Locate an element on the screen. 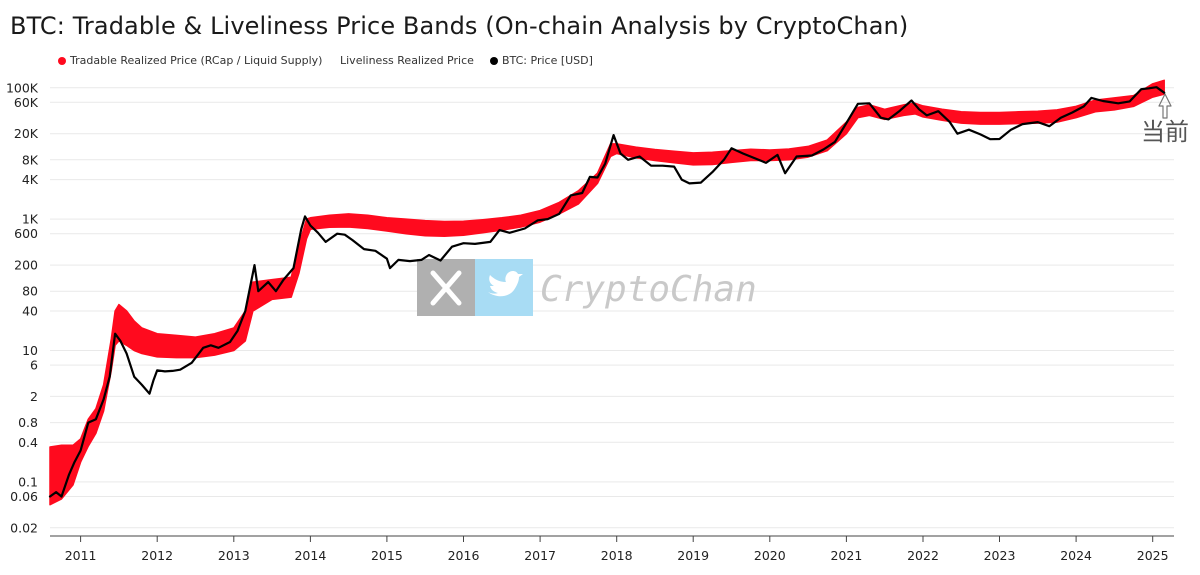  legend-item-liveliness: Liveliness Realized Price is located at coordinates (407, 60).